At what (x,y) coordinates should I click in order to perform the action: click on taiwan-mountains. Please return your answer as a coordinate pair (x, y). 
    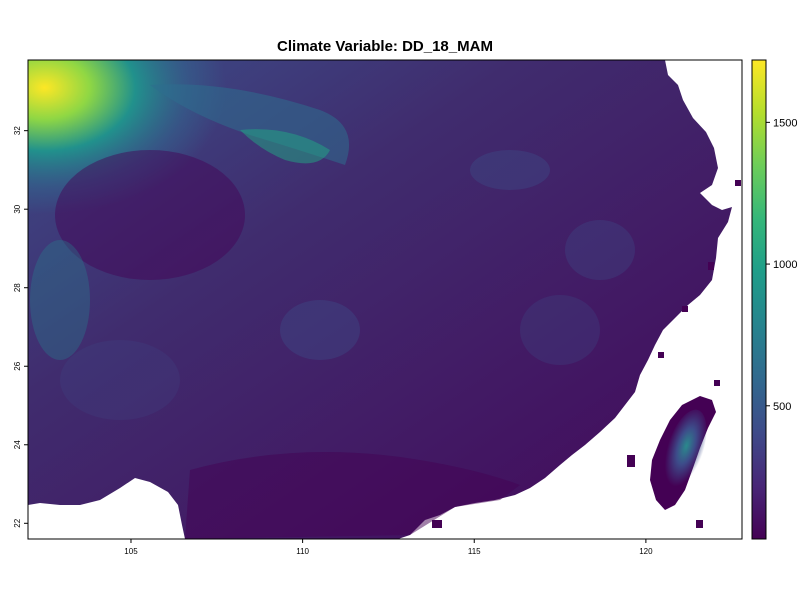
    Looking at the image, I should click on (685, 450).